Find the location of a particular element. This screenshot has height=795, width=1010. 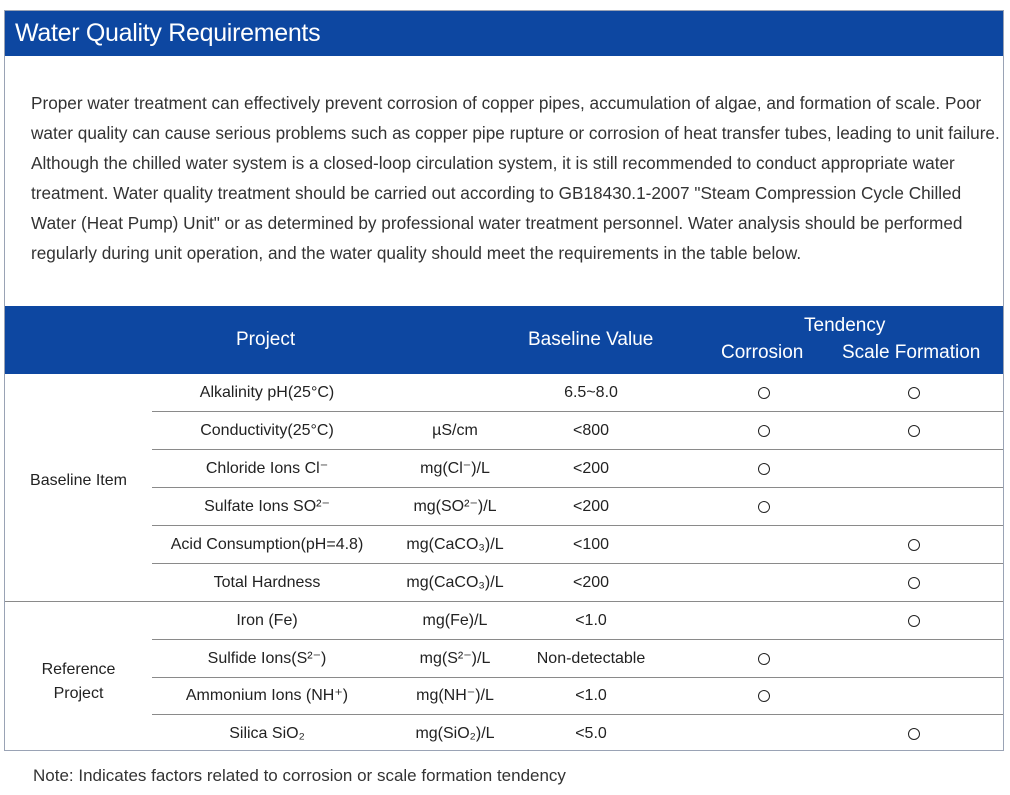

cell-value: <5.0 is located at coordinates (591, 733).